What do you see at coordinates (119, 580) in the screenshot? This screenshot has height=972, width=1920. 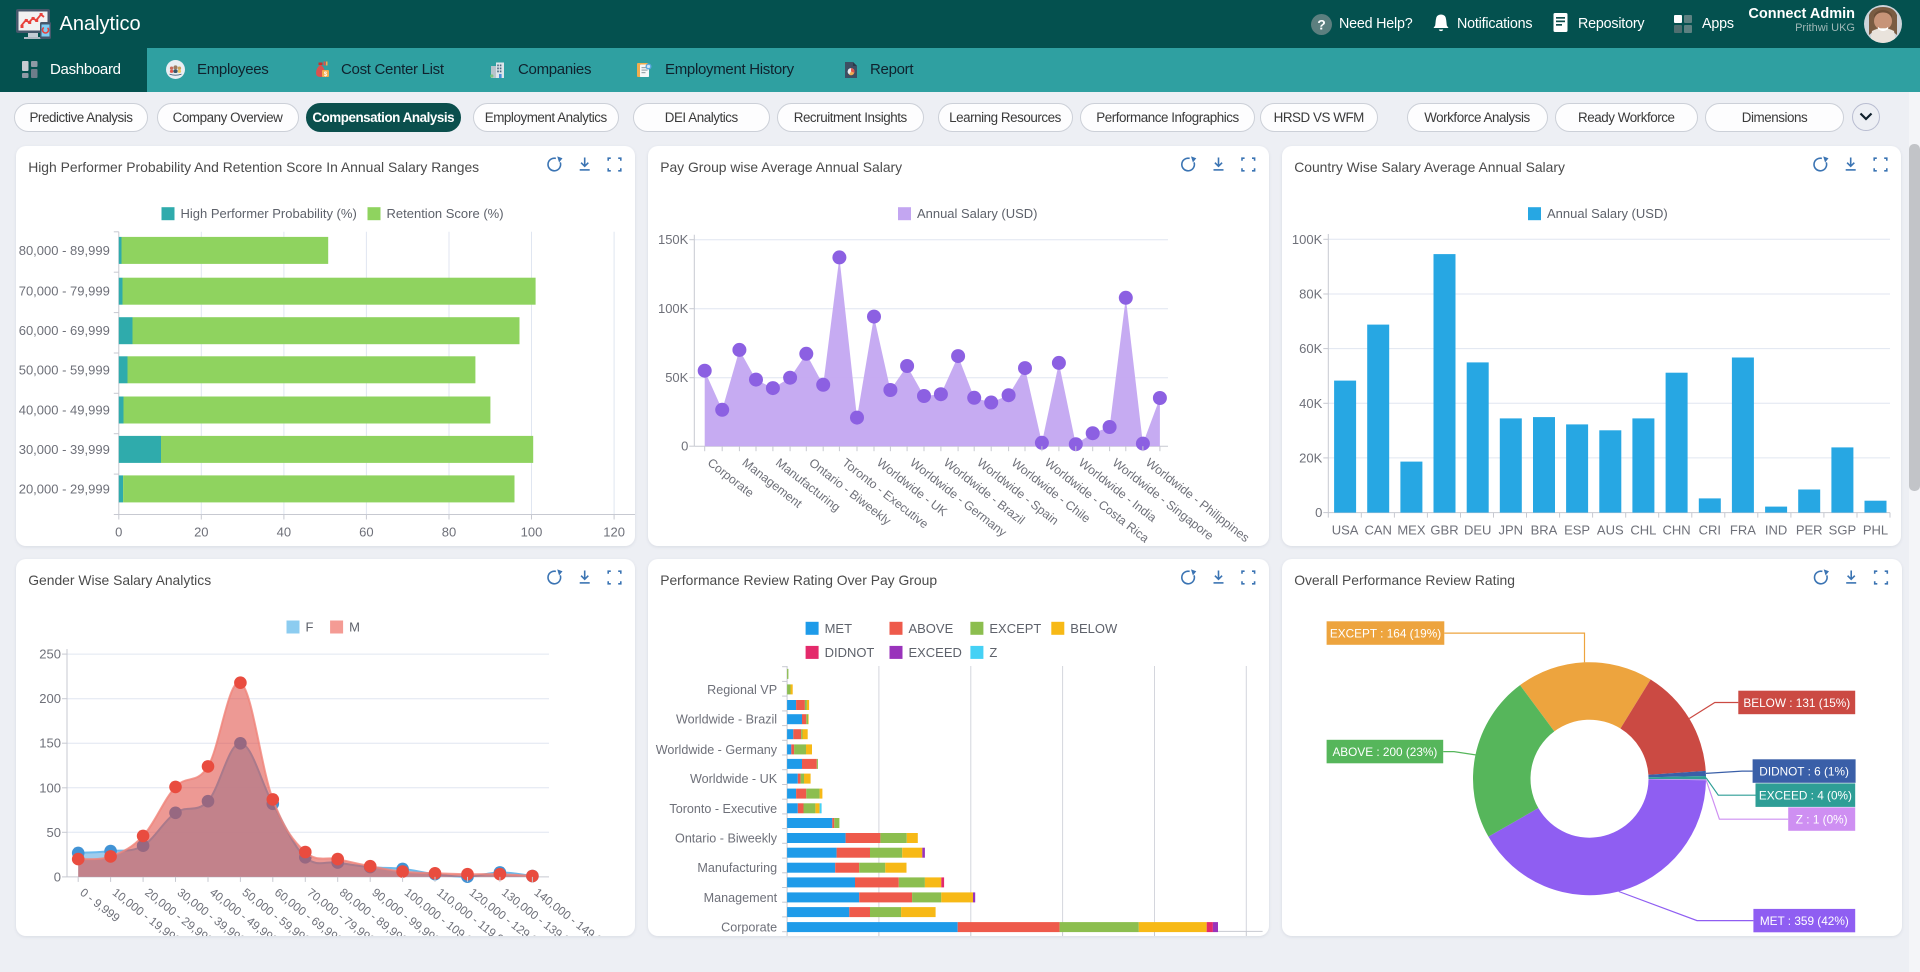 I see `svg-text: Gender Wise Salary Analytics` at bounding box center [119, 580].